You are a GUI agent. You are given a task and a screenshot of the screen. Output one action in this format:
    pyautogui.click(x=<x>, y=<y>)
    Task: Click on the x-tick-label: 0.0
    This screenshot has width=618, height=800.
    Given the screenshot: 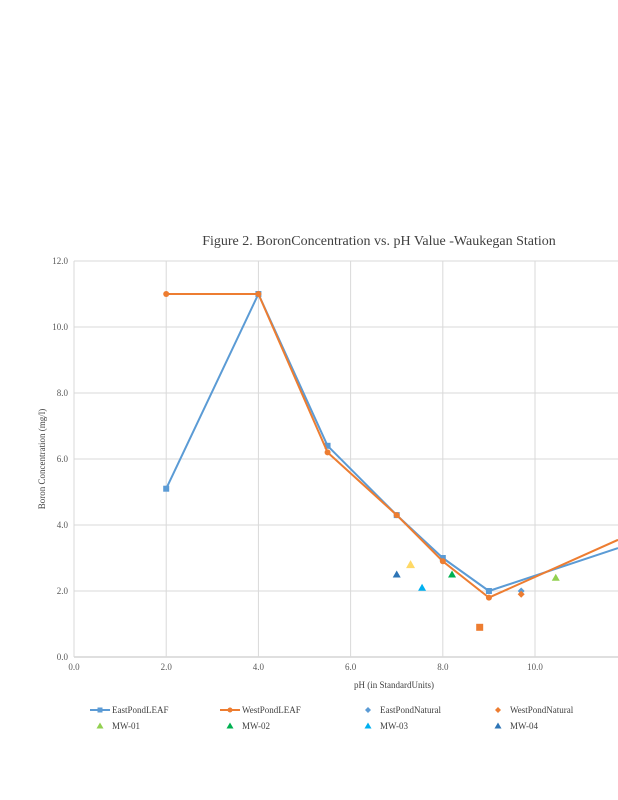 What is the action you would take?
    pyautogui.click(x=74, y=667)
    